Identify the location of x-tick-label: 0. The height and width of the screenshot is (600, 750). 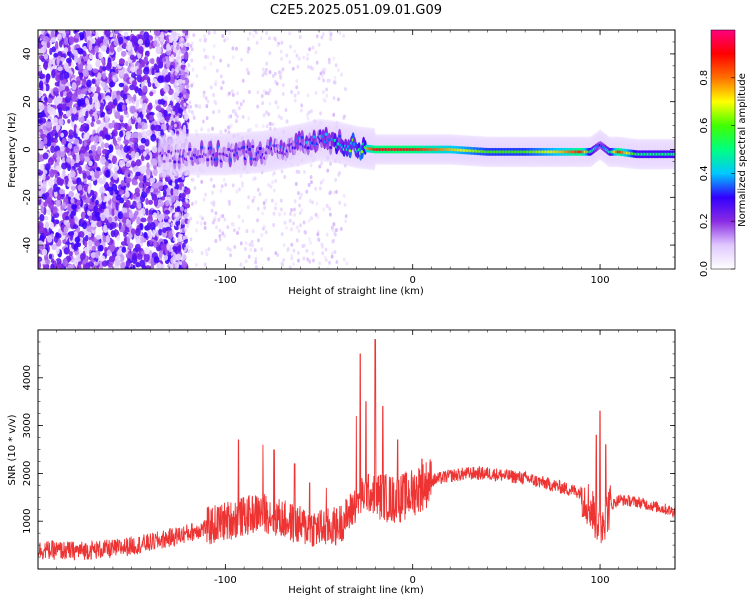
(413, 580).